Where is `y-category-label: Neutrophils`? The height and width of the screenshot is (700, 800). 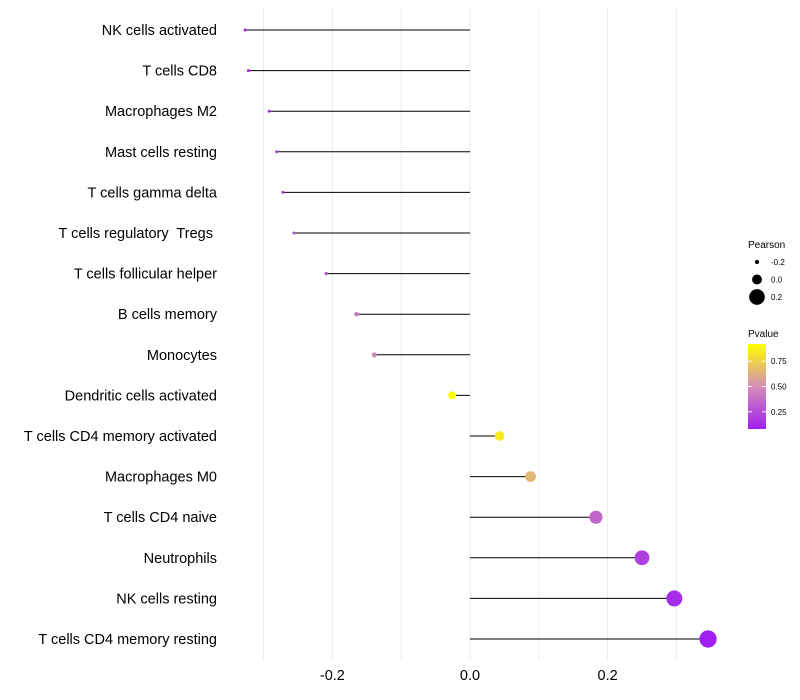
y-category-label: Neutrophils is located at coordinates (180, 559).